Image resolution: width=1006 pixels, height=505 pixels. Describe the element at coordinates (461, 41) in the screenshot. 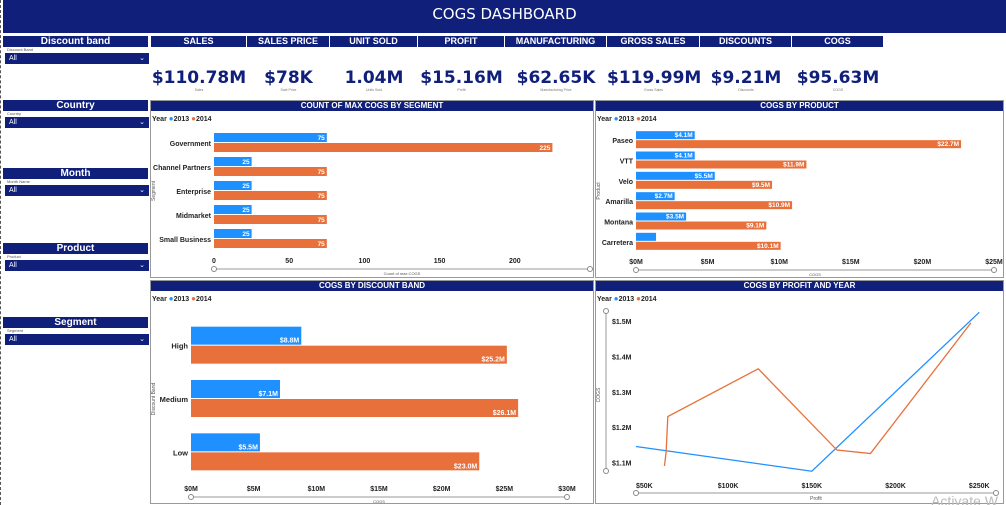

I see `tab-profit: PROFIT` at that location.